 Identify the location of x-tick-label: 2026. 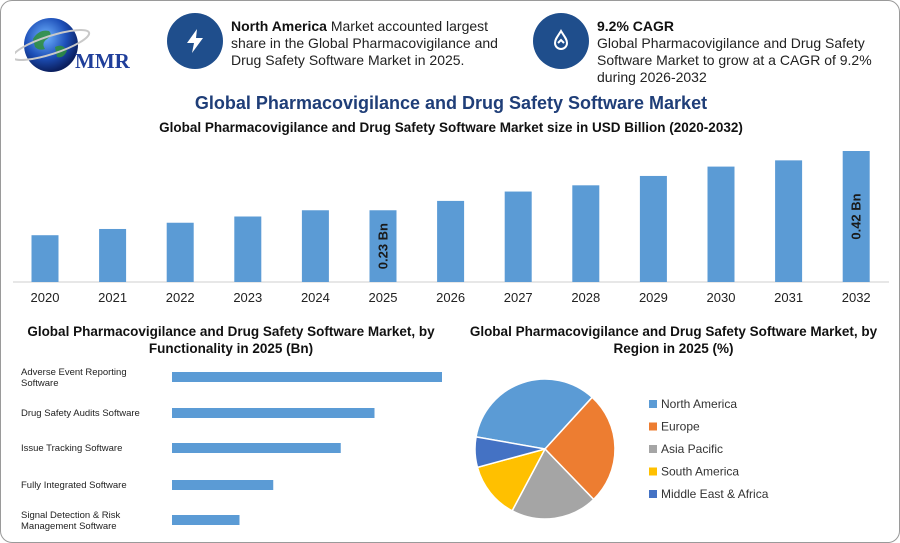
(450, 297).